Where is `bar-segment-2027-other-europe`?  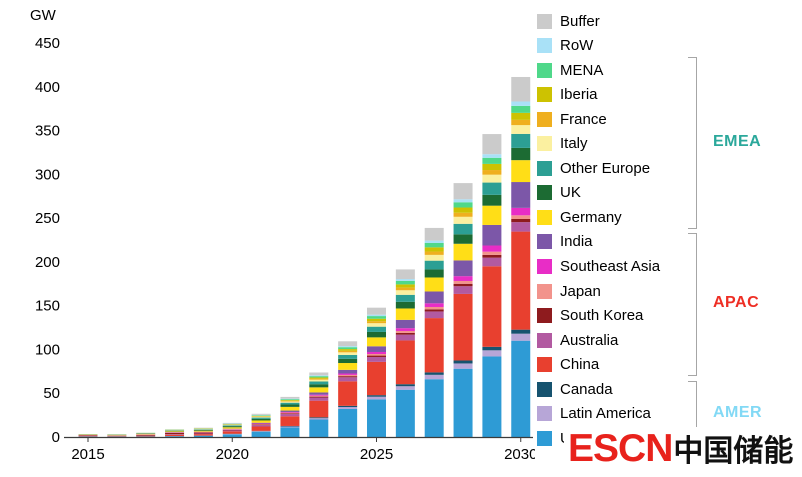
bar-segment-2027-other-europe is located at coordinates (434, 265).